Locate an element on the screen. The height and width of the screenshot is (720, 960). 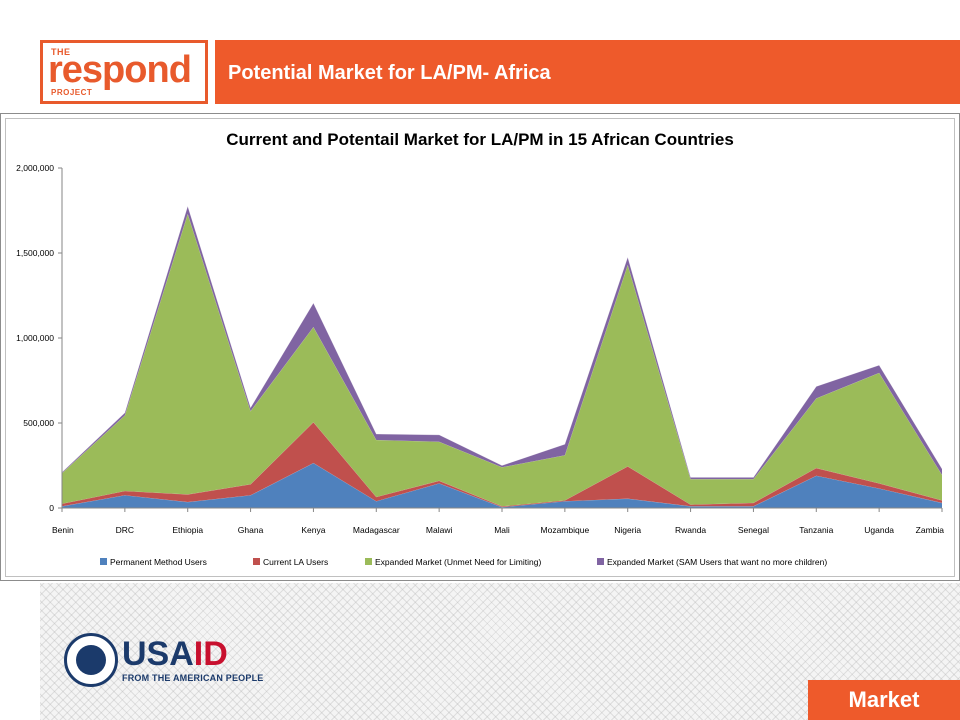
x-tick-label: Kenya is located at coordinates (313, 530).